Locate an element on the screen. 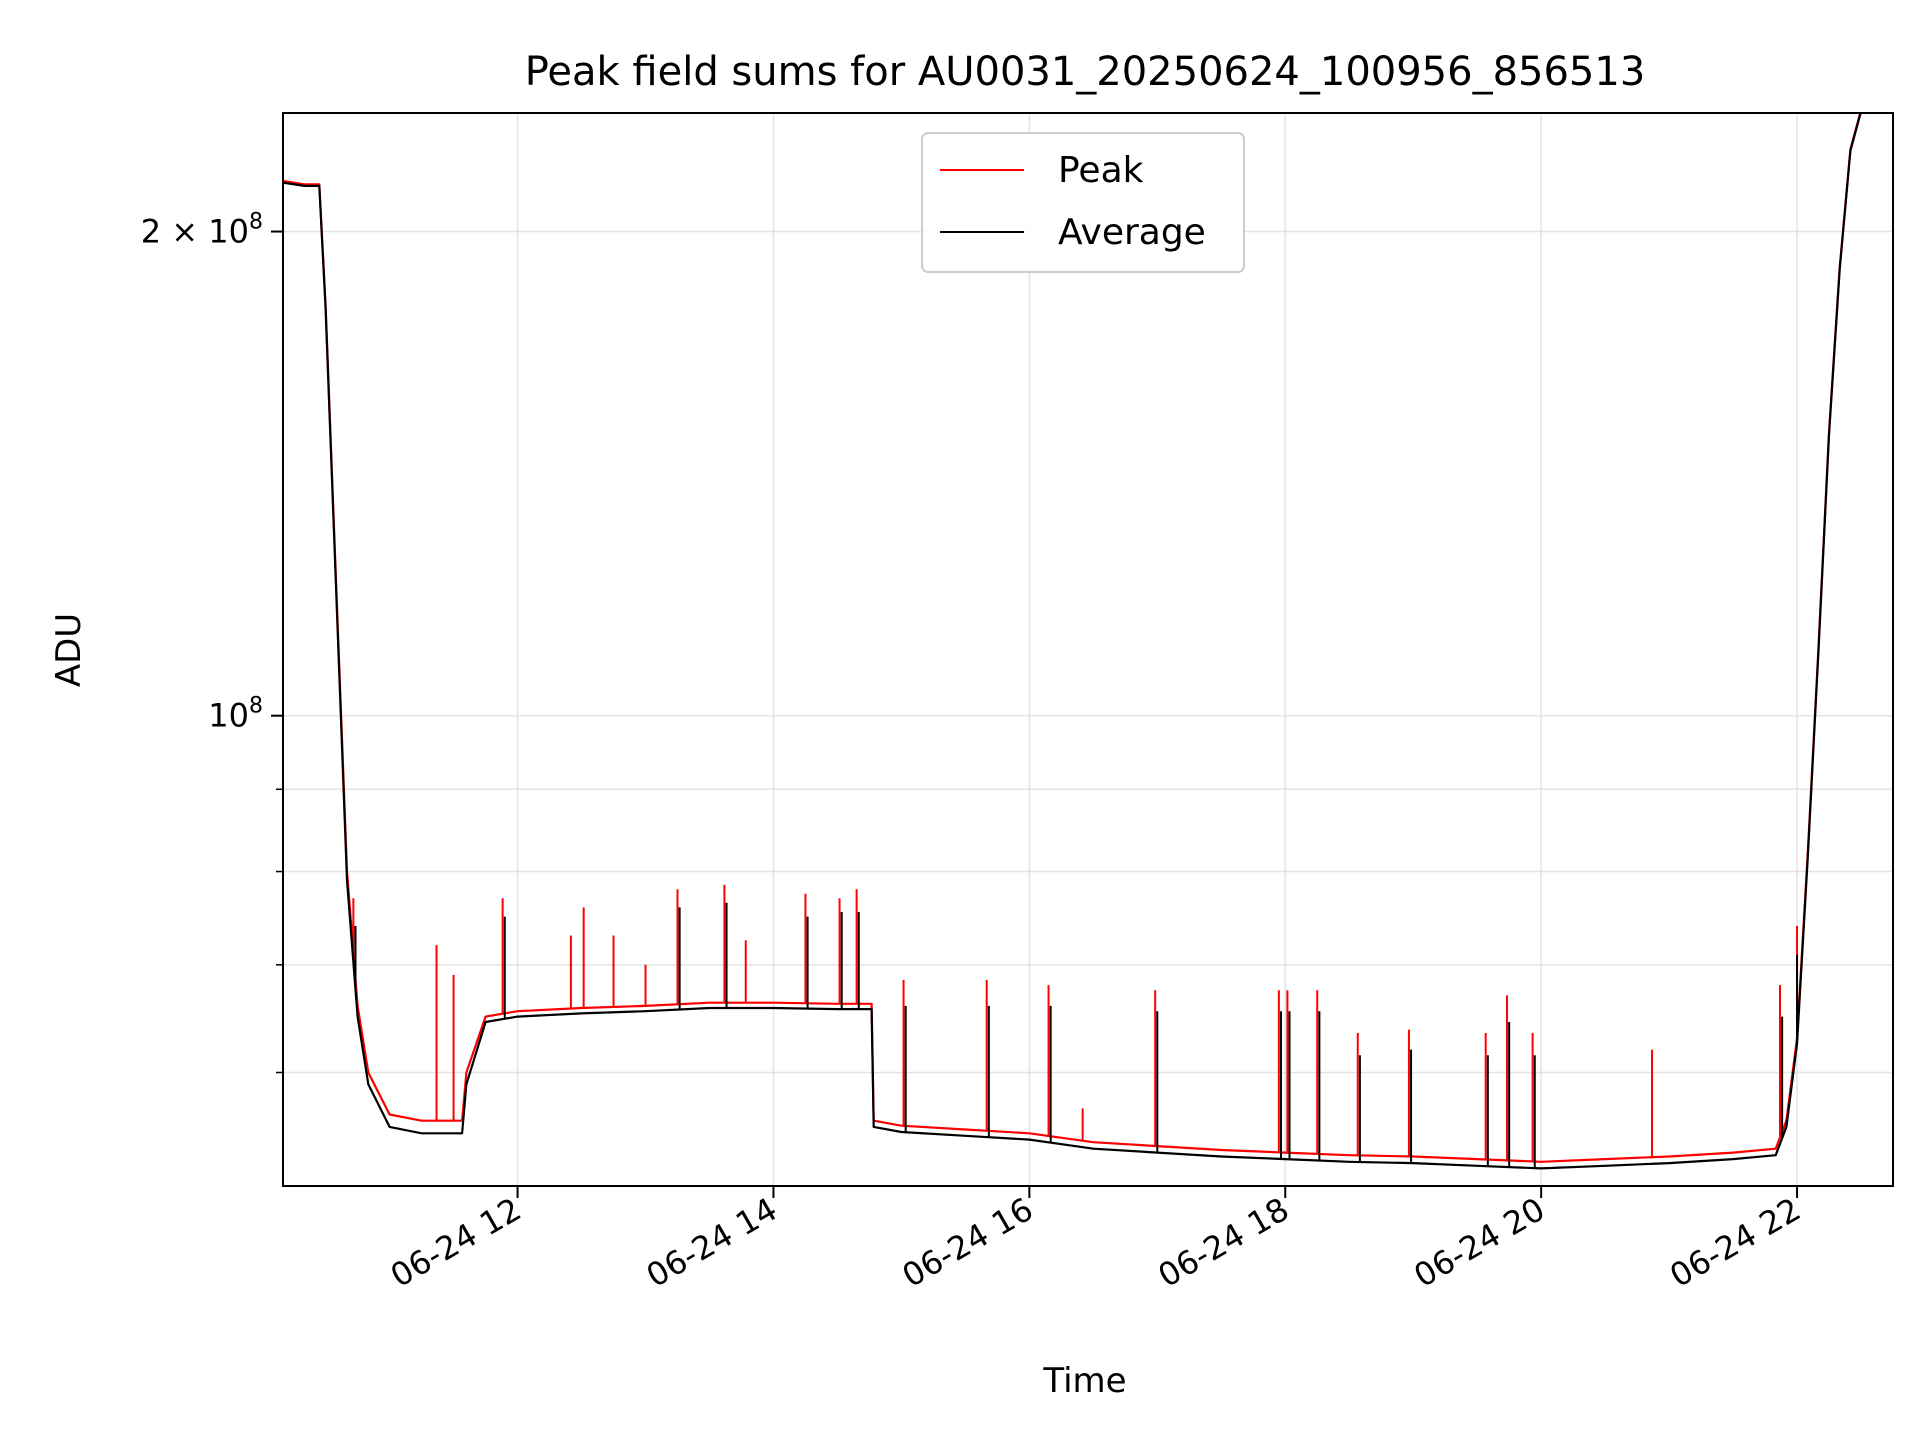 This screenshot has width=1920, height=1440. legend: Peak Average is located at coordinates (1083, 202).